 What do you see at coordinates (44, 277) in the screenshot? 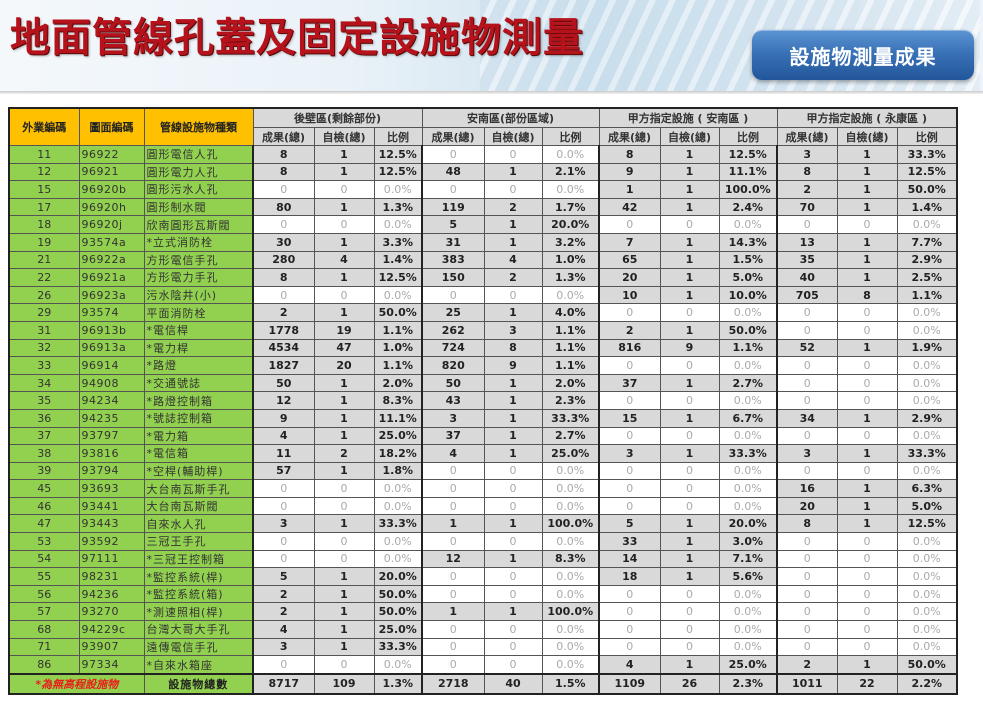
I see `cell-field-code: 22` at bounding box center [44, 277].